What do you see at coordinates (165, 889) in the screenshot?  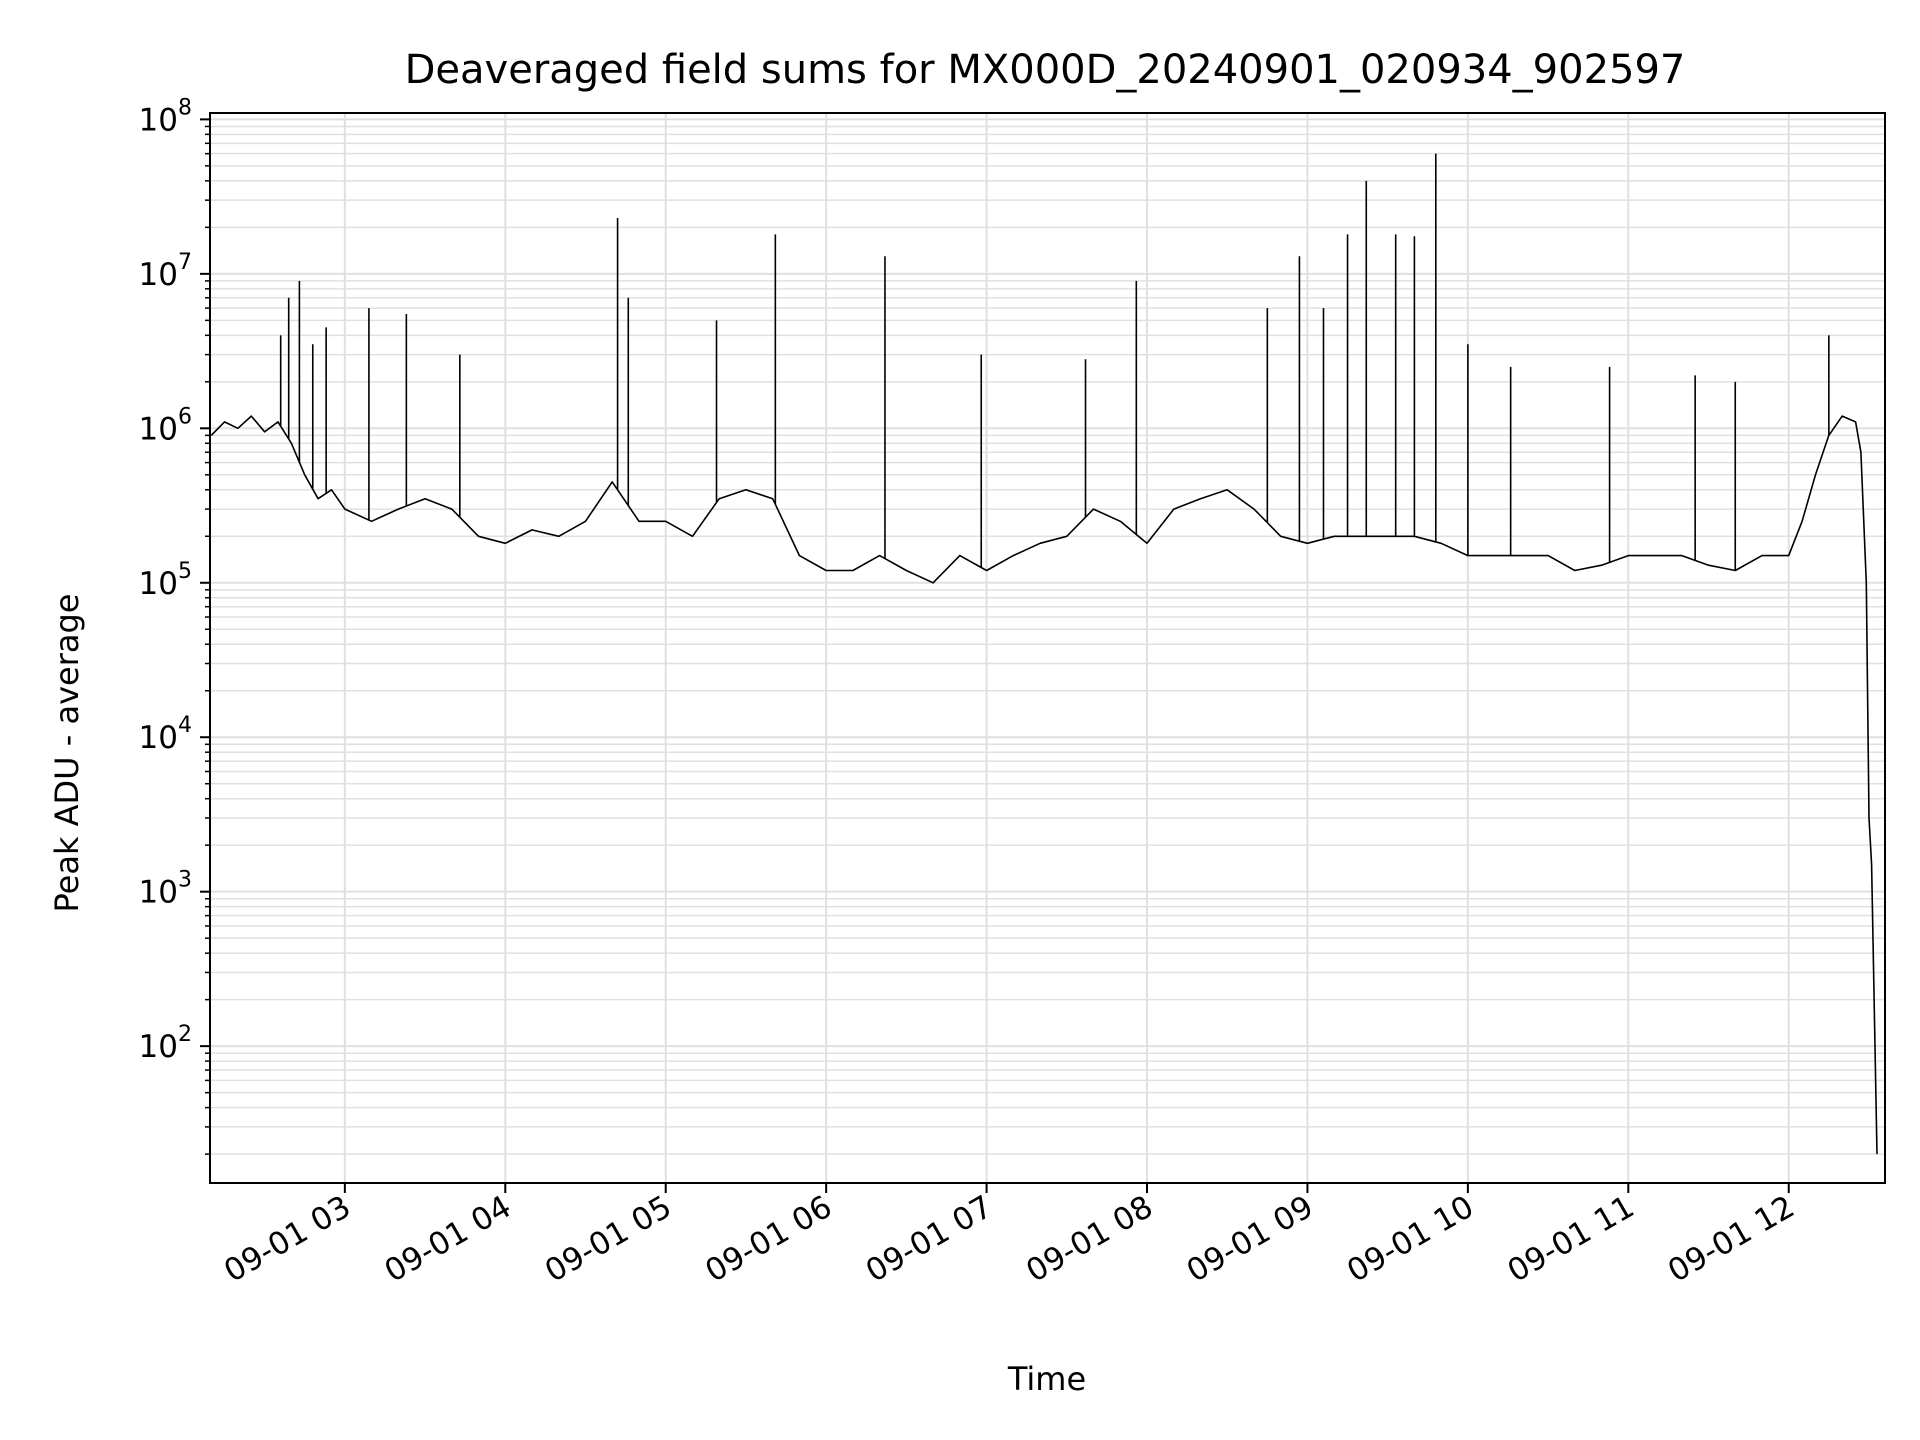 I see `y-tick-label: 10³` at bounding box center [165, 889].